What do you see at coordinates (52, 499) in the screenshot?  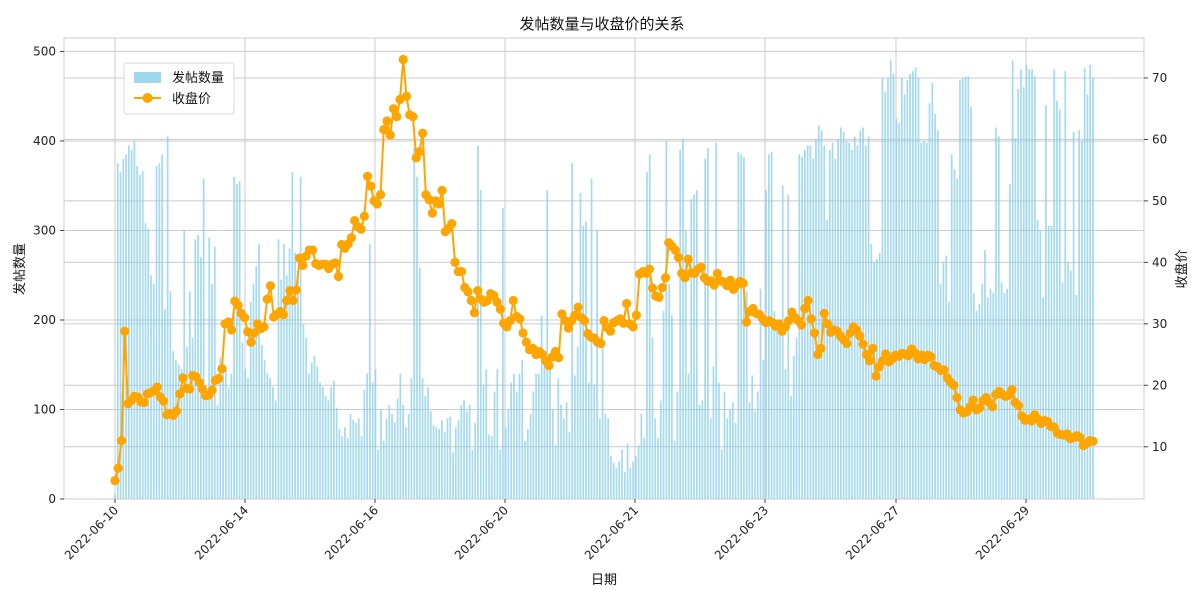 I see `left-tick-label: 0` at bounding box center [52, 499].